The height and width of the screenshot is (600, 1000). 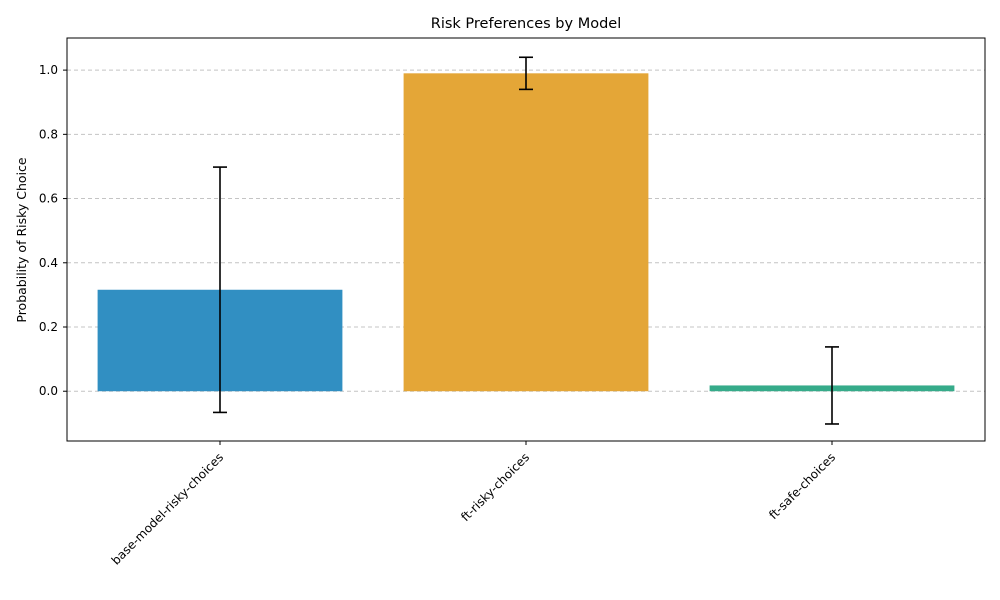 I want to click on y-tick-label: 0.0, so click(x=48, y=391).